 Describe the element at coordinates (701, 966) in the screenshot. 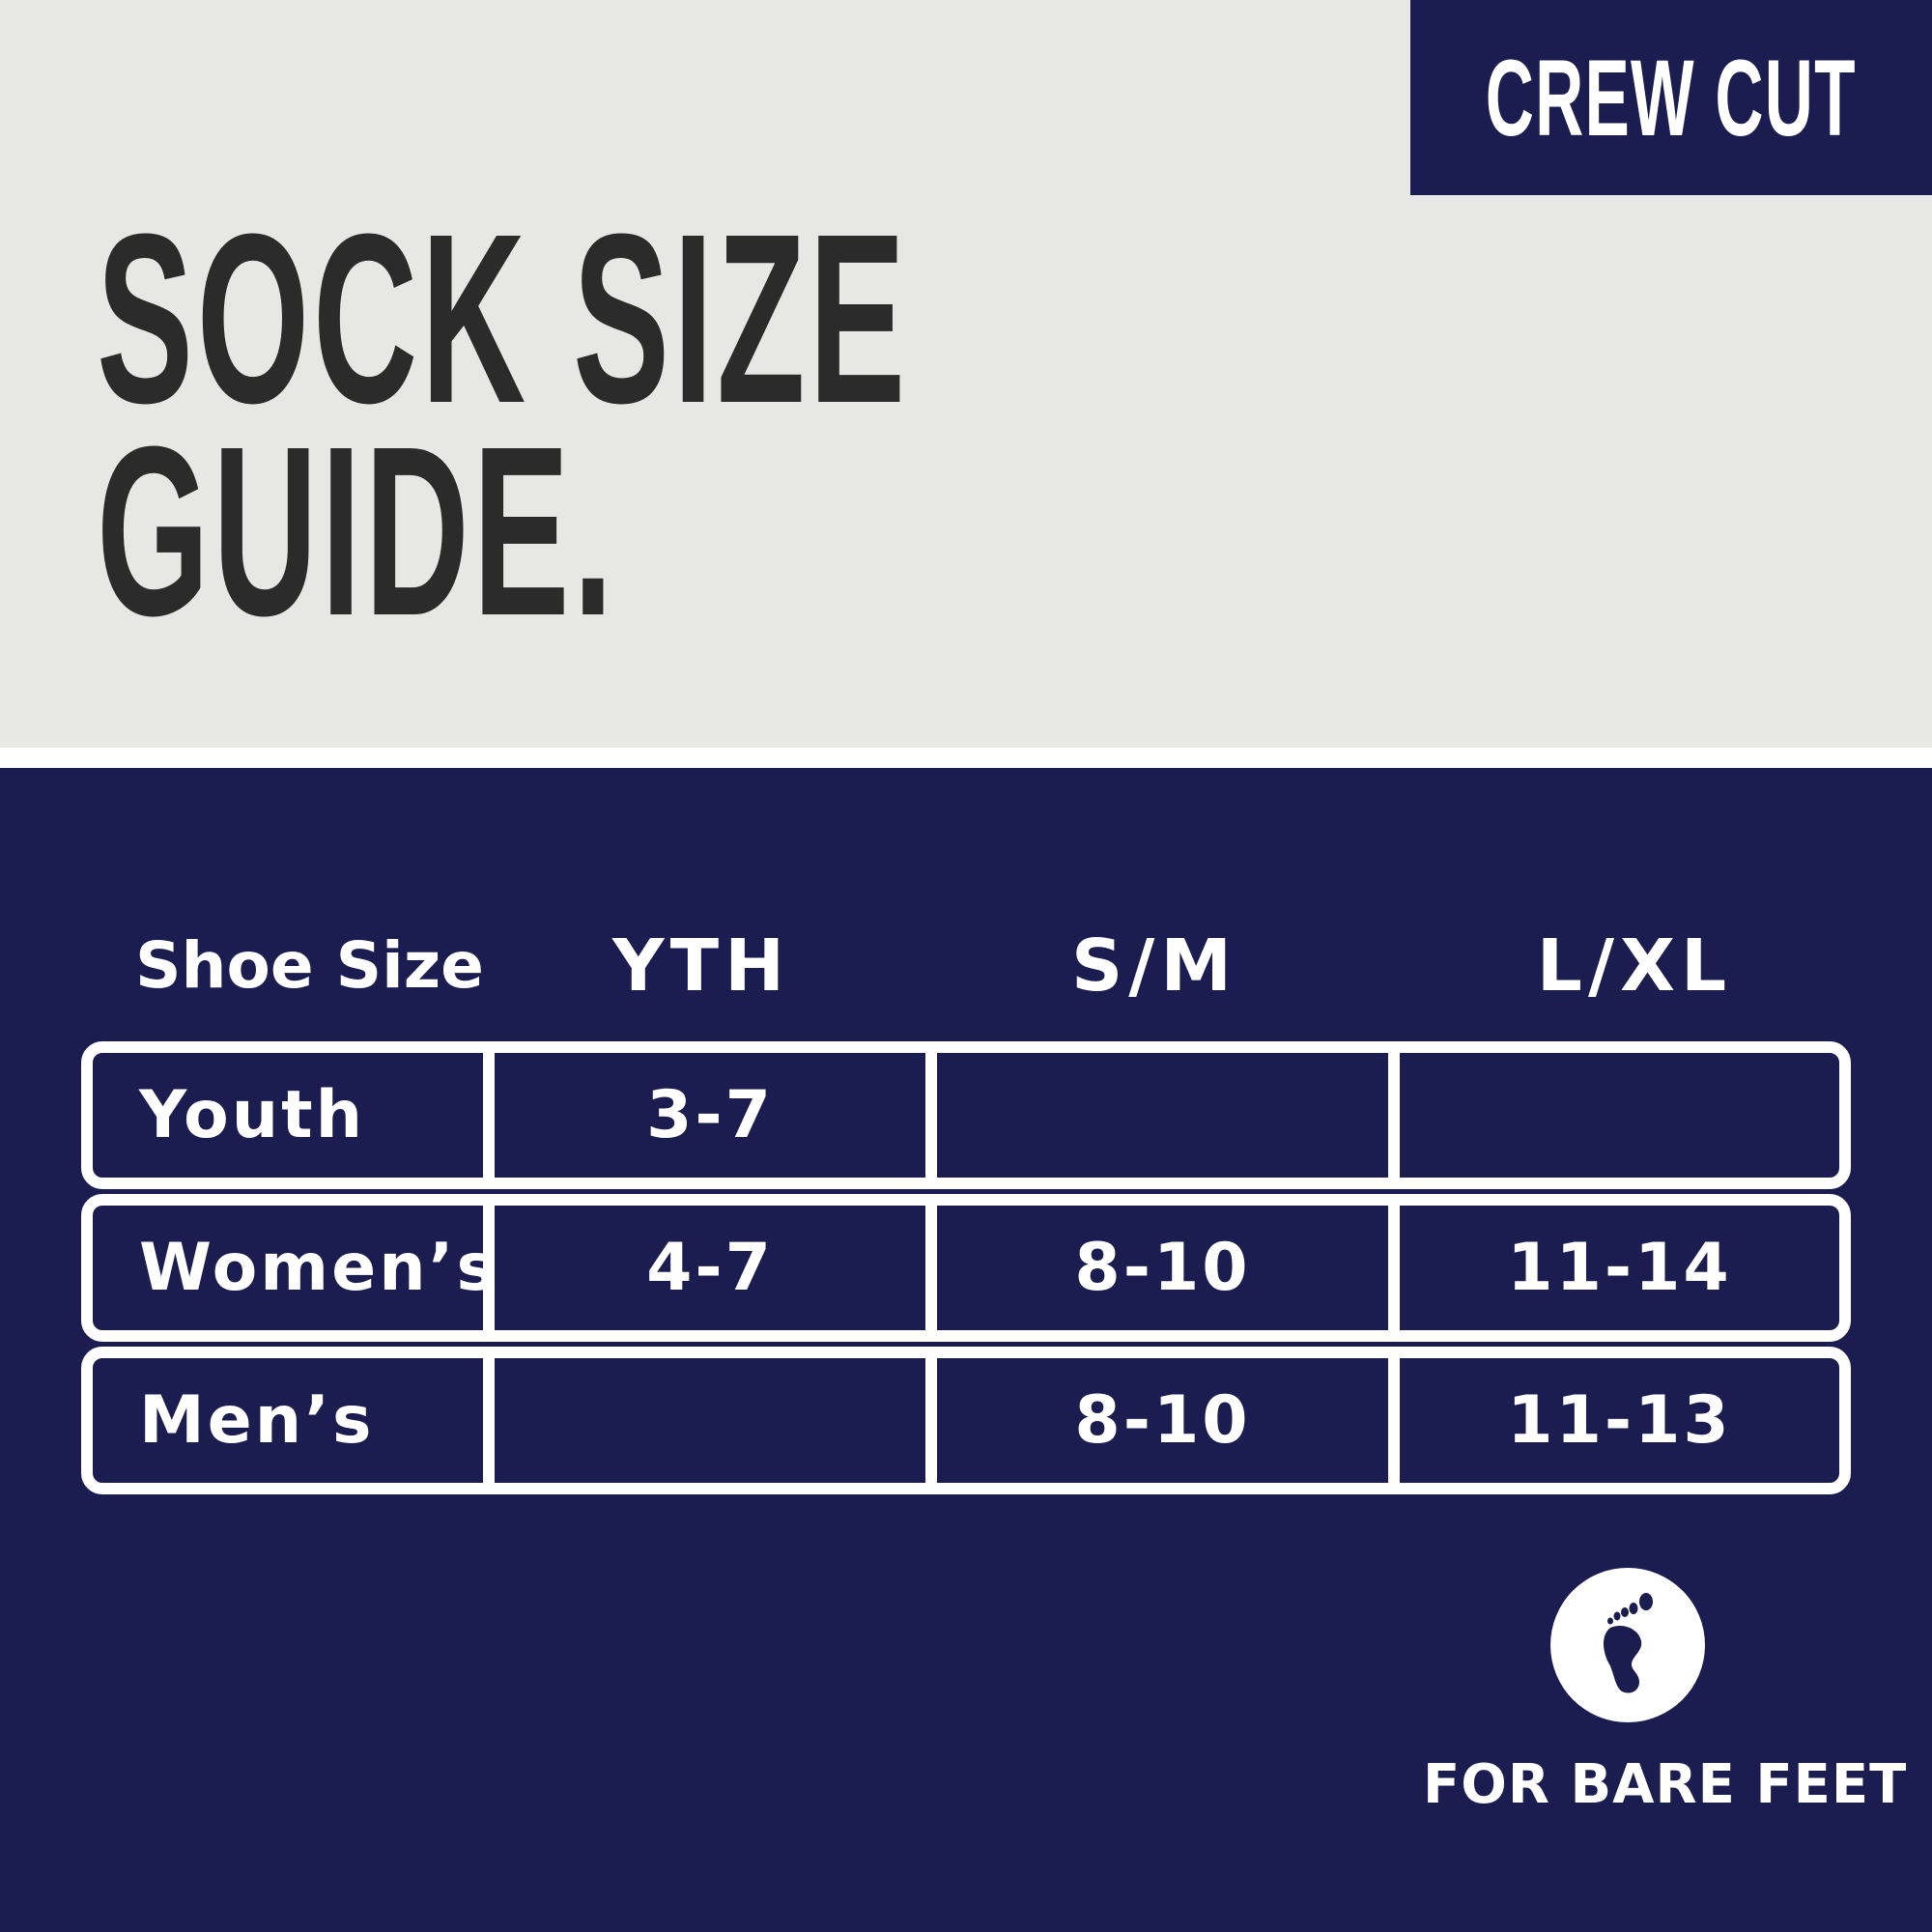

I see `header-yth: YTH` at that location.